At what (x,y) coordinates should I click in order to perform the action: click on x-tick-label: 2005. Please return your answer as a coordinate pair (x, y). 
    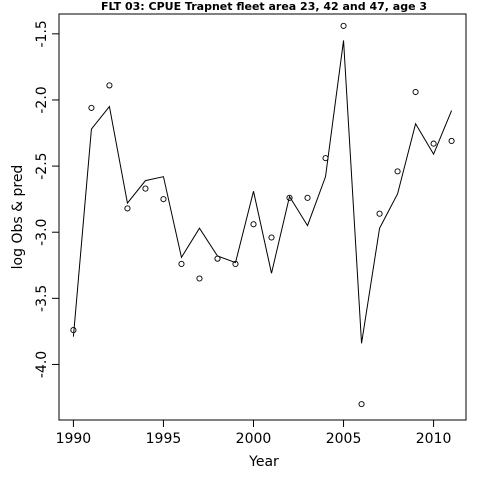
    Looking at the image, I should click on (344, 439).